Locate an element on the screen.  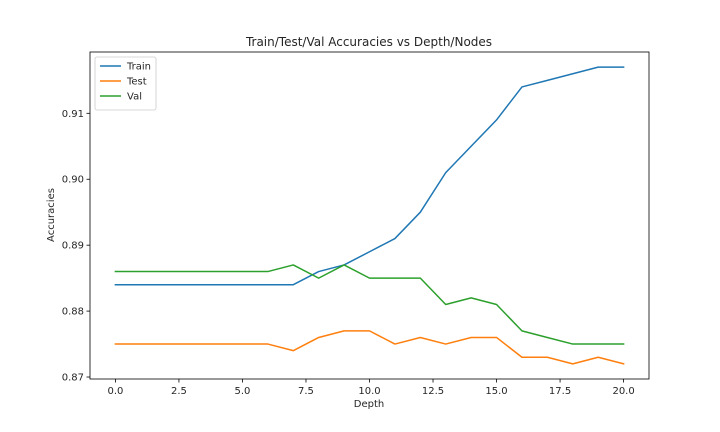
x-tick-label: 17.5 is located at coordinates (560, 391).